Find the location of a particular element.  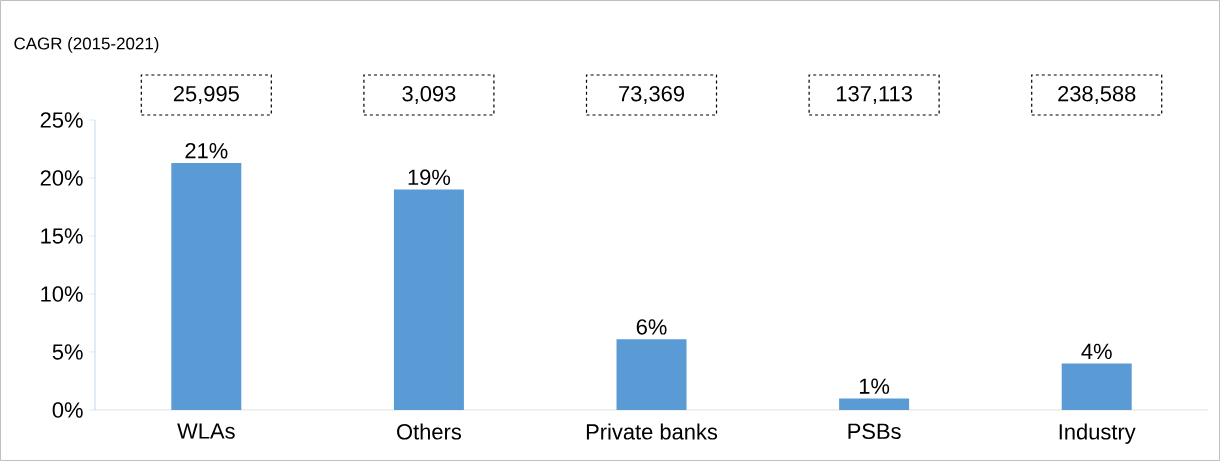

text: 238,588 is located at coordinates (1097, 95).